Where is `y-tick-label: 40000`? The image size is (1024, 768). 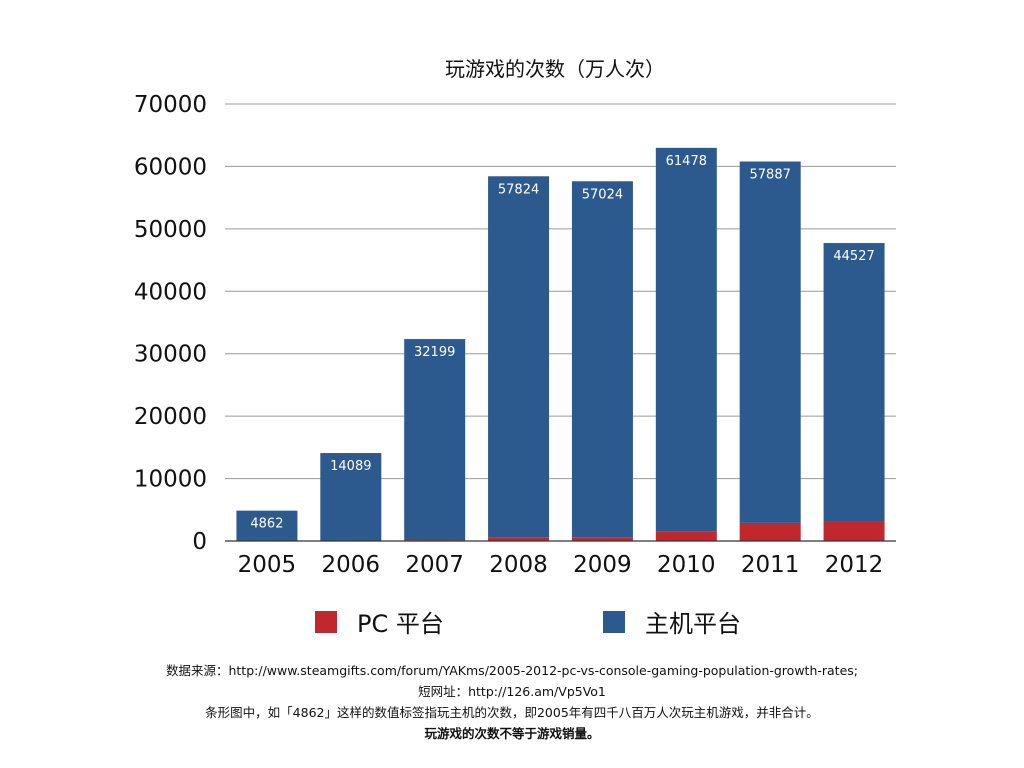
y-tick-label: 40000 is located at coordinates (170, 292).